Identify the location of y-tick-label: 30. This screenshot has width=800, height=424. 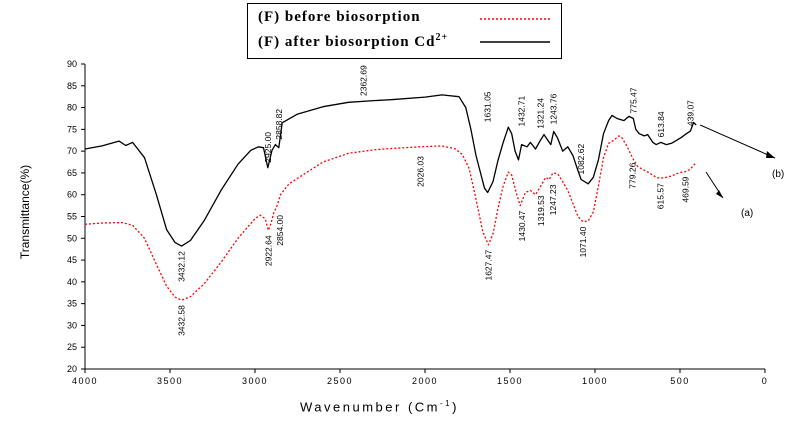
(72, 325).